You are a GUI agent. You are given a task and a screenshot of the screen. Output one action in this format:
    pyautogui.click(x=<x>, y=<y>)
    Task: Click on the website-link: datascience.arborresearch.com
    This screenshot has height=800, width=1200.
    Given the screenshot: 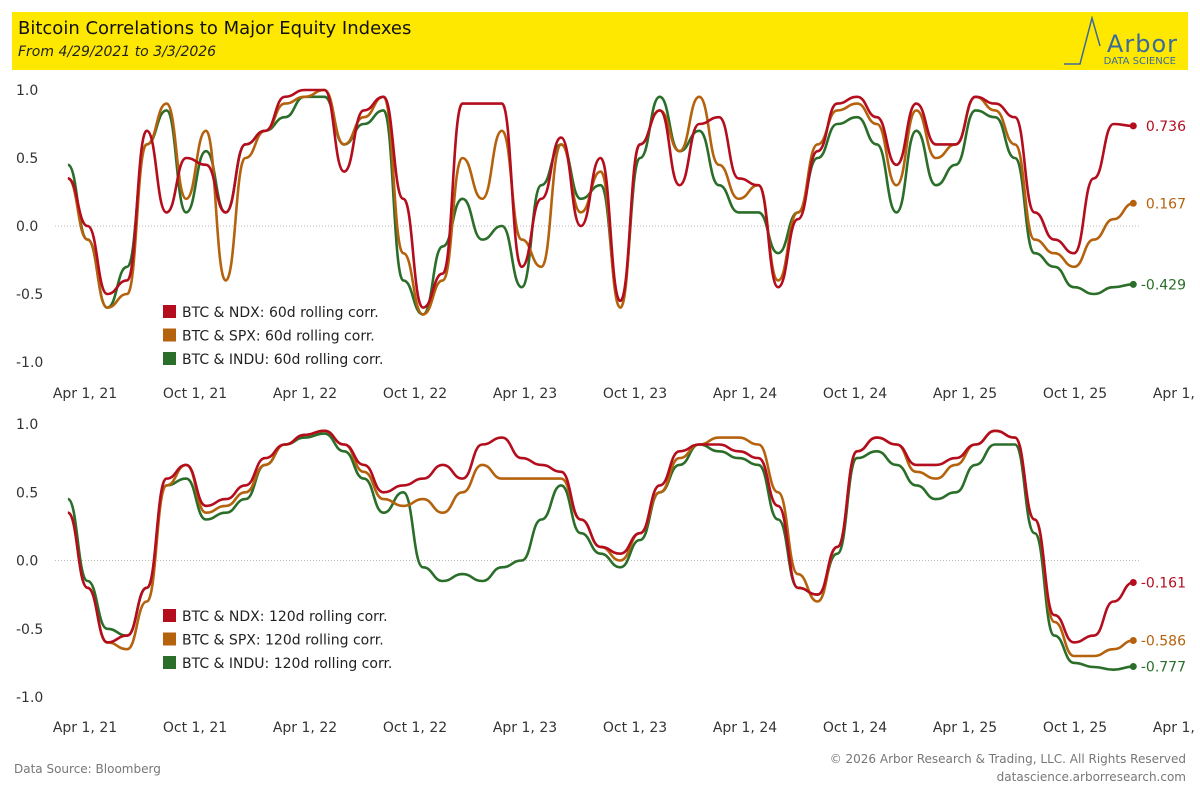 What is the action you would take?
    pyautogui.click(x=1091, y=777)
    